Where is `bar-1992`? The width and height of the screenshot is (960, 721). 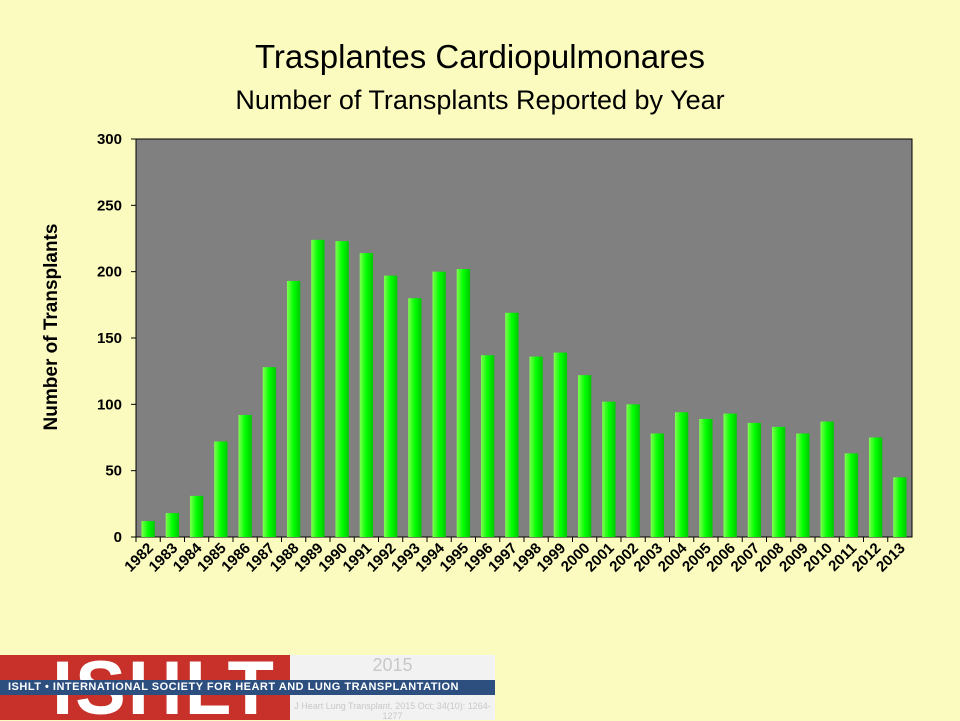
bar-1992 is located at coordinates (390, 406).